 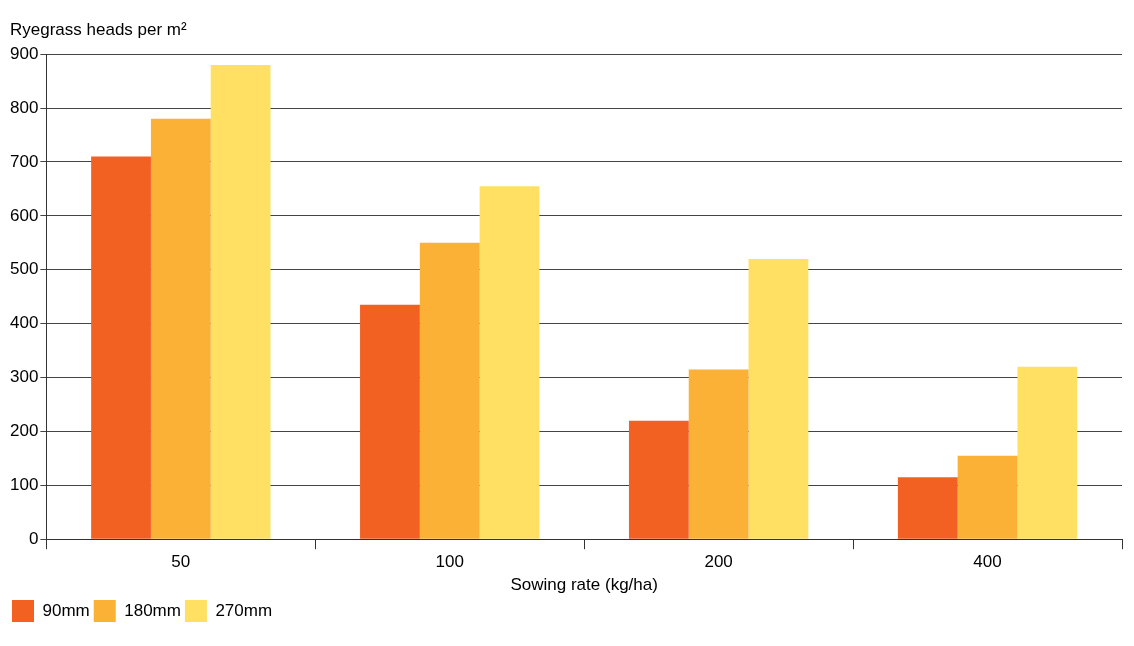 I want to click on x-tick-label: 100, so click(x=449, y=562).